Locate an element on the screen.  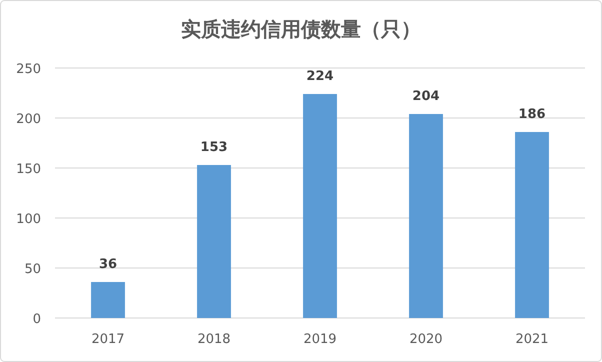
chart-title: 实质违约信用债数量（只） is located at coordinates (301, 29).